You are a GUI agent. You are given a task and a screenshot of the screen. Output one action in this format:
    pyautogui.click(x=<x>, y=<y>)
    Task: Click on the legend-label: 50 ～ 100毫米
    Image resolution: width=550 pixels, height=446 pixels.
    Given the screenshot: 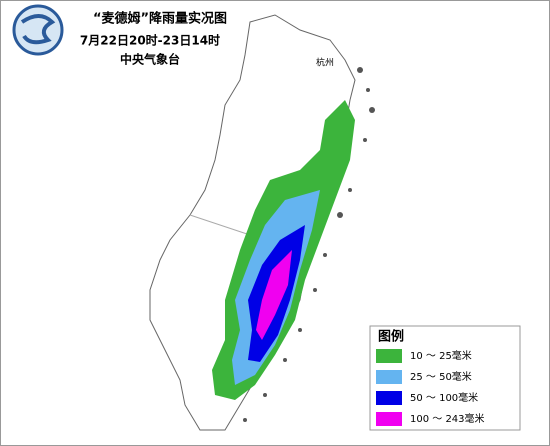 What is the action you would take?
    pyautogui.click(x=444, y=397)
    